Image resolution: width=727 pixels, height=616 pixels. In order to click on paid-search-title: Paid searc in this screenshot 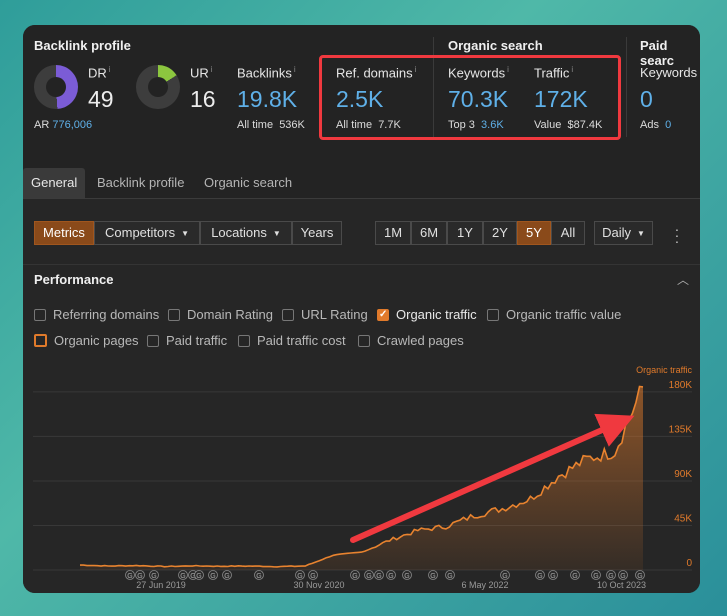, I will do `click(657, 53)`.